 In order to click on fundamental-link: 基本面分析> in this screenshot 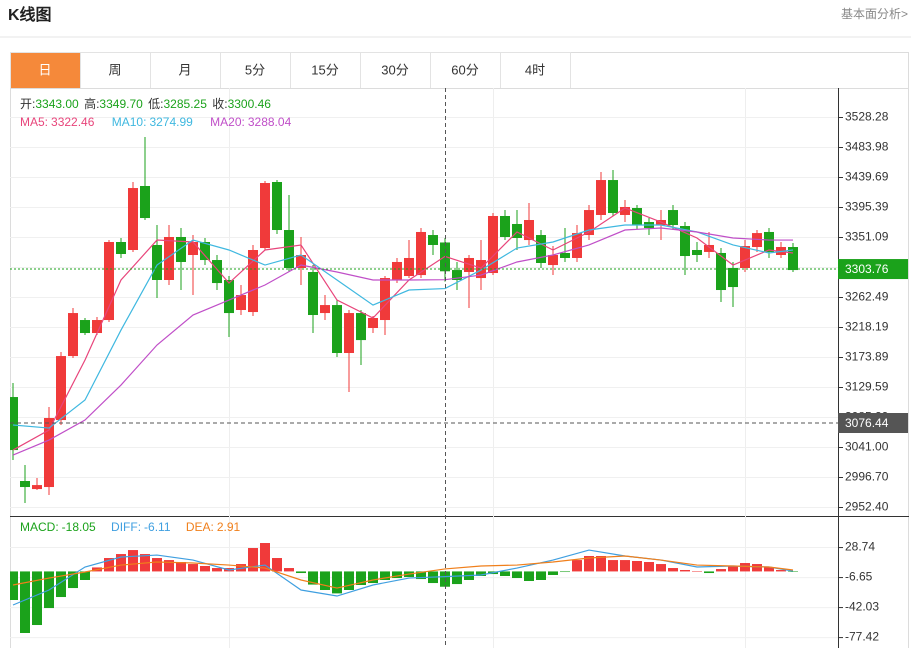, I will do `click(874, 14)`.